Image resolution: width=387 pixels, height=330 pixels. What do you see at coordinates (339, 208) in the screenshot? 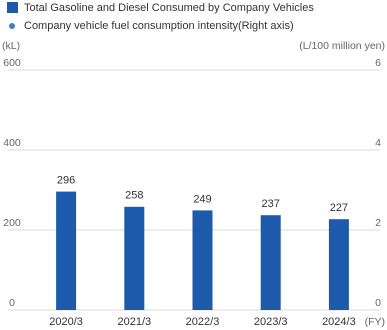
I see `bar-value-label: 227` at bounding box center [339, 208].